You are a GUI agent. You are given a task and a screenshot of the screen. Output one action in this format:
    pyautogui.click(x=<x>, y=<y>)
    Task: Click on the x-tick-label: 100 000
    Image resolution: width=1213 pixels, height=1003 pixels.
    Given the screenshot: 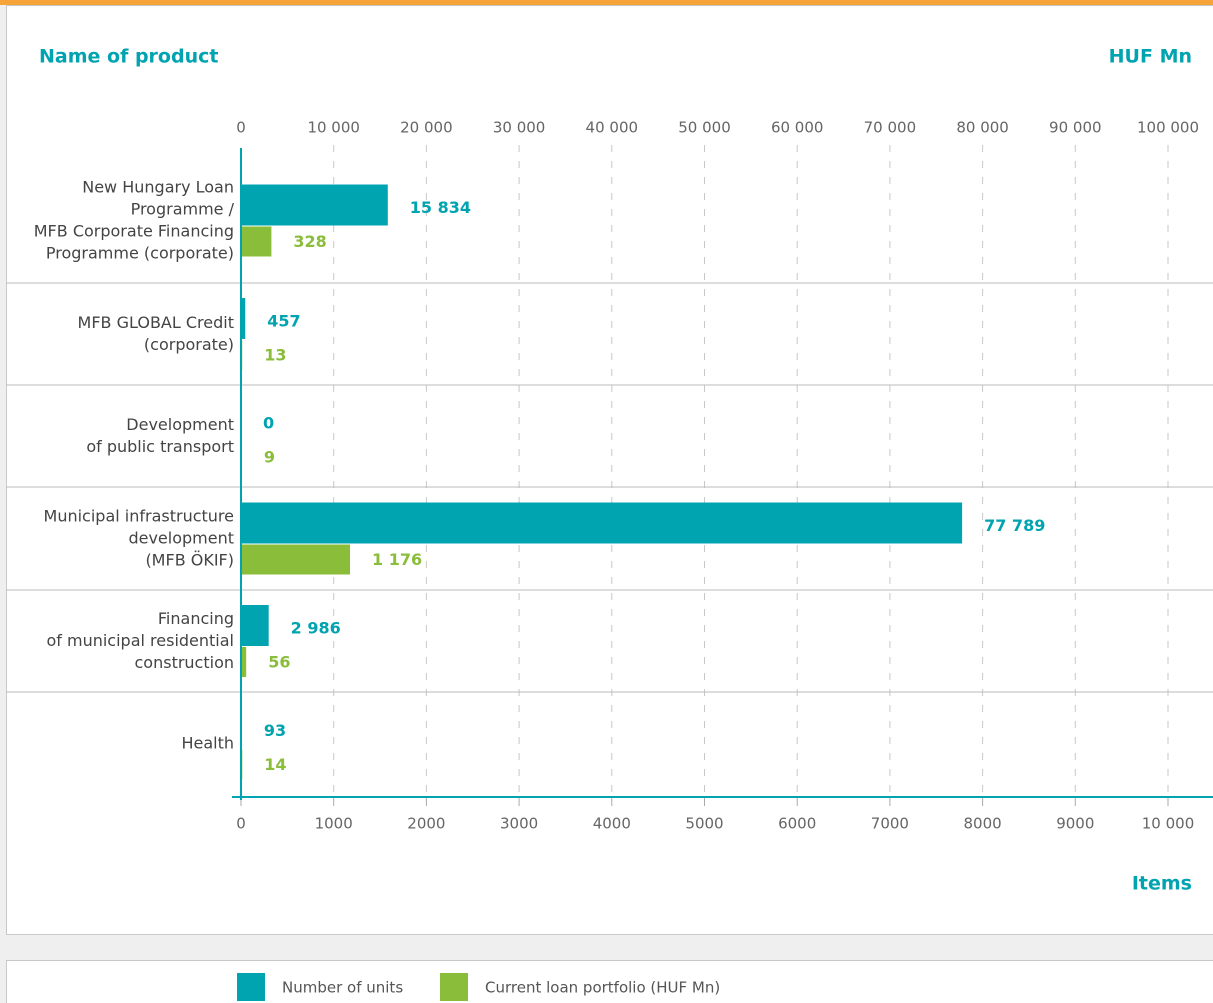 What is the action you would take?
    pyautogui.click(x=1168, y=128)
    